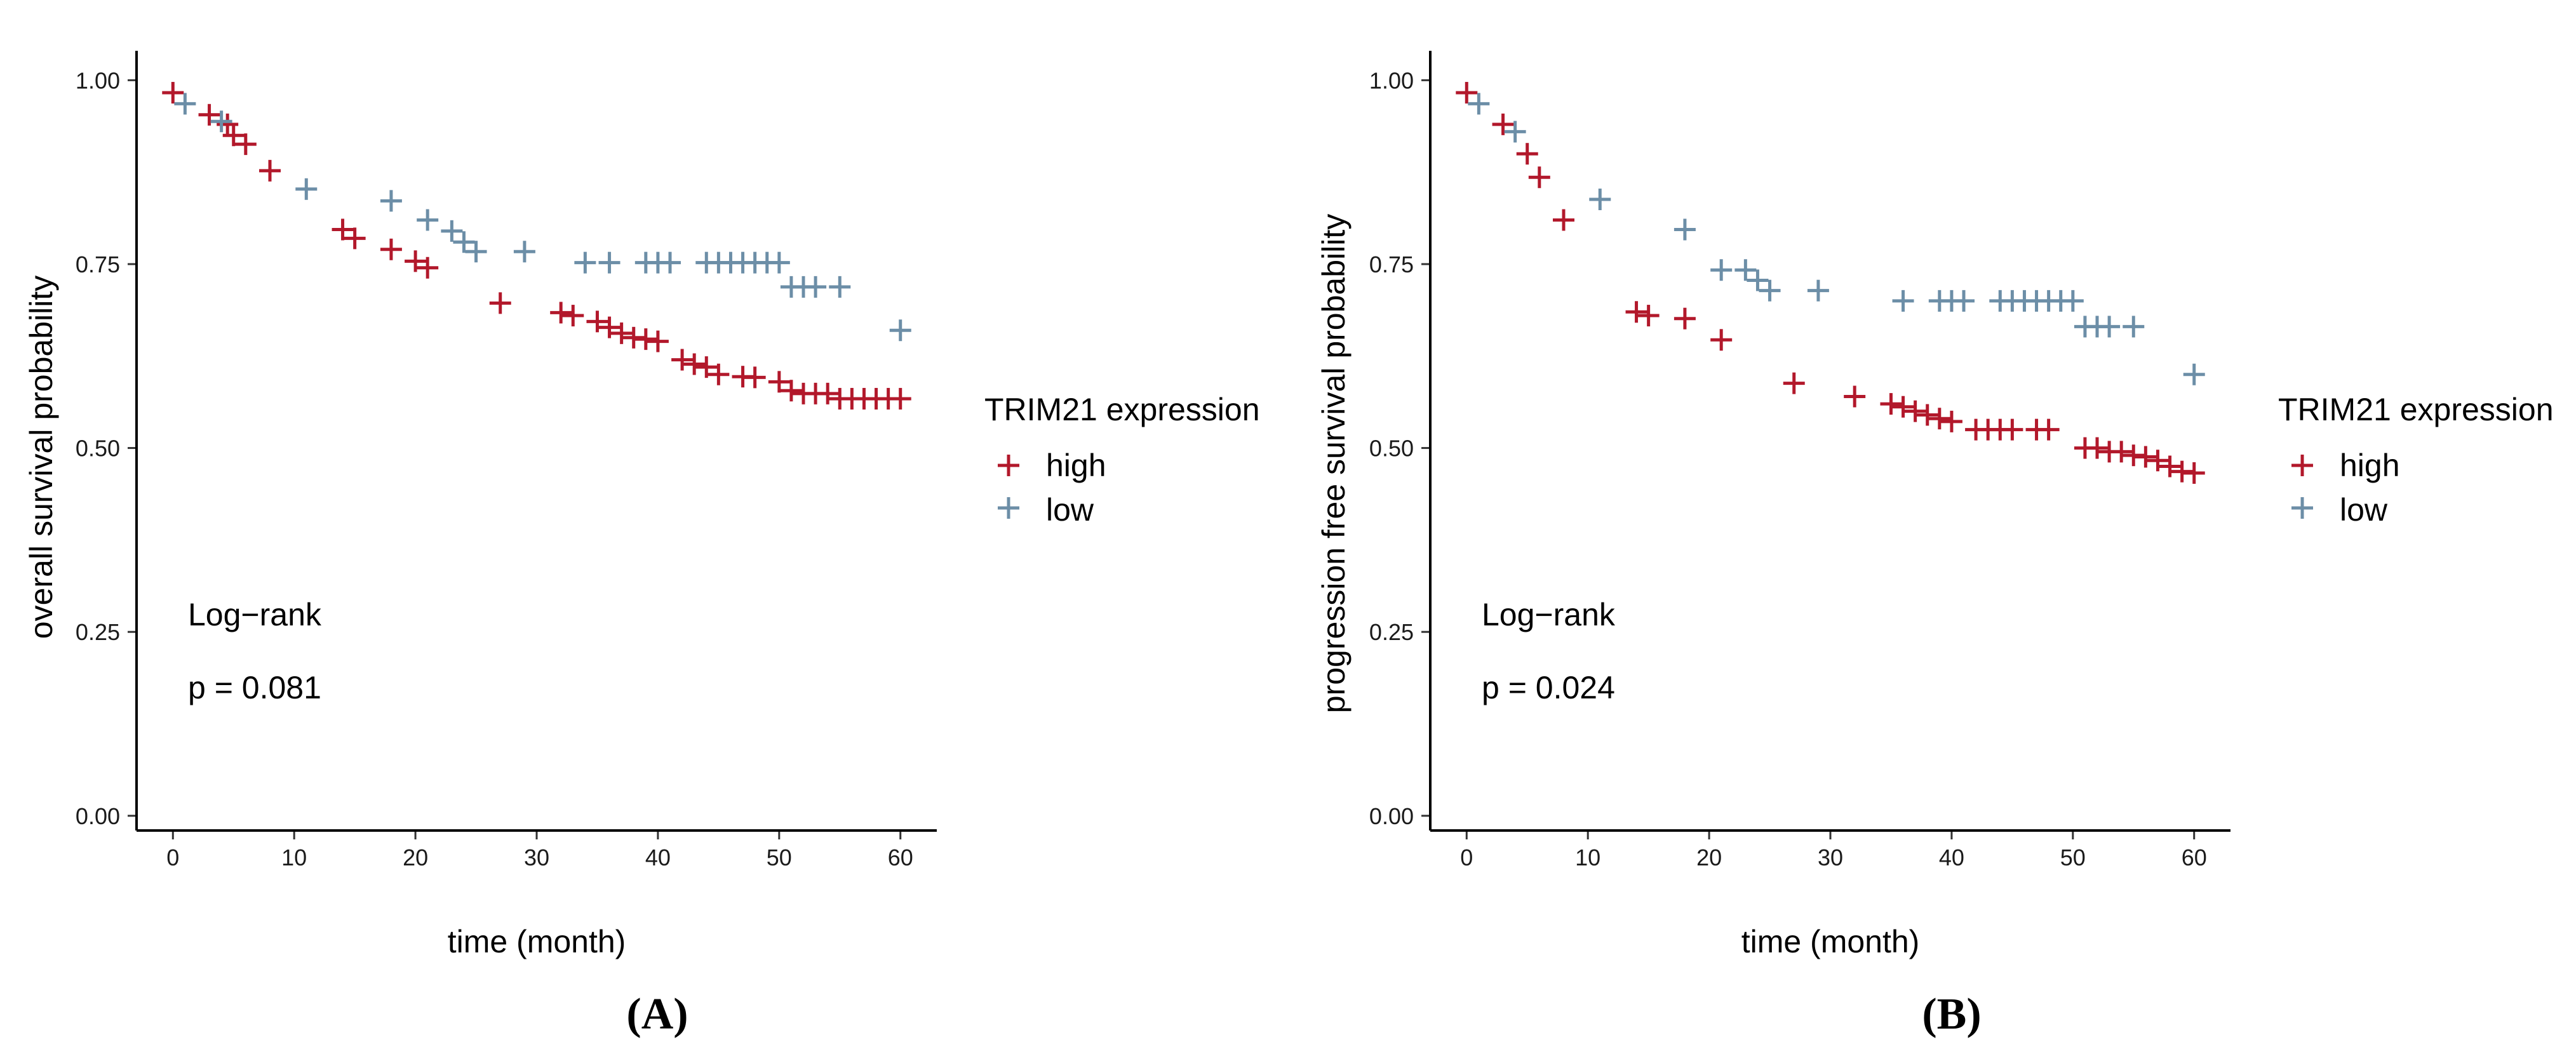 Image resolution: width=2576 pixels, height=1054 pixels. What do you see at coordinates (1951, 1014) in the screenshot?
I see `panel-label: (B)` at bounding box center [1951, 1014].